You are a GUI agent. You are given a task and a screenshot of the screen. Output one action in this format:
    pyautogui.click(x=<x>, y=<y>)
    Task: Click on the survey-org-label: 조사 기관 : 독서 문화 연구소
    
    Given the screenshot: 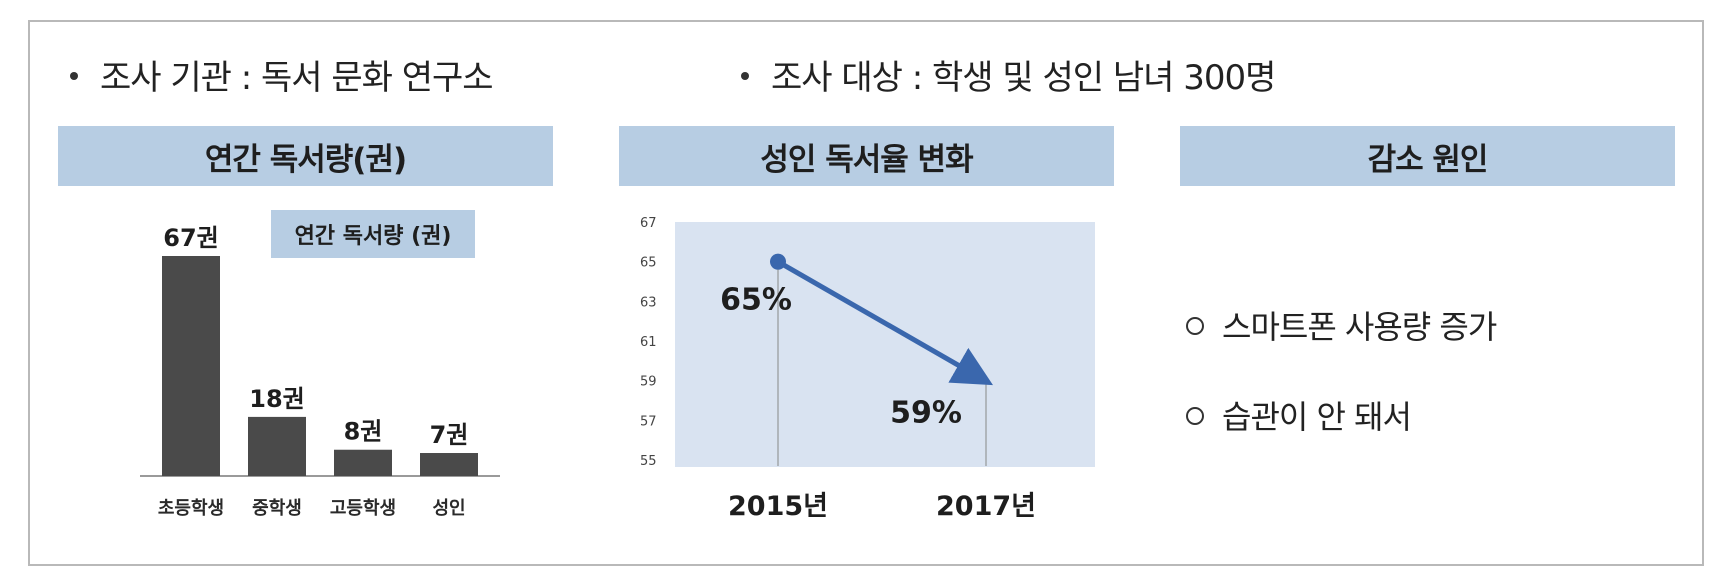 What is the action you would take?
    pyautogui.click(x=297, y=78)
    